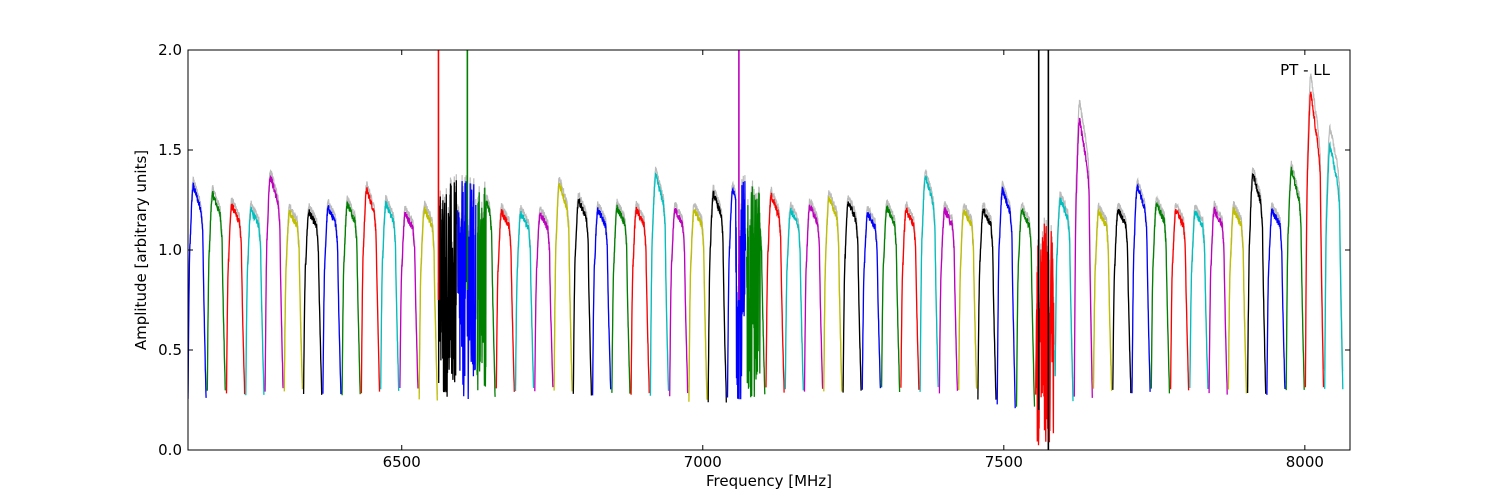  I want to click on y-axis-label: Amplitude [arbitrary units], so click(141, 250).